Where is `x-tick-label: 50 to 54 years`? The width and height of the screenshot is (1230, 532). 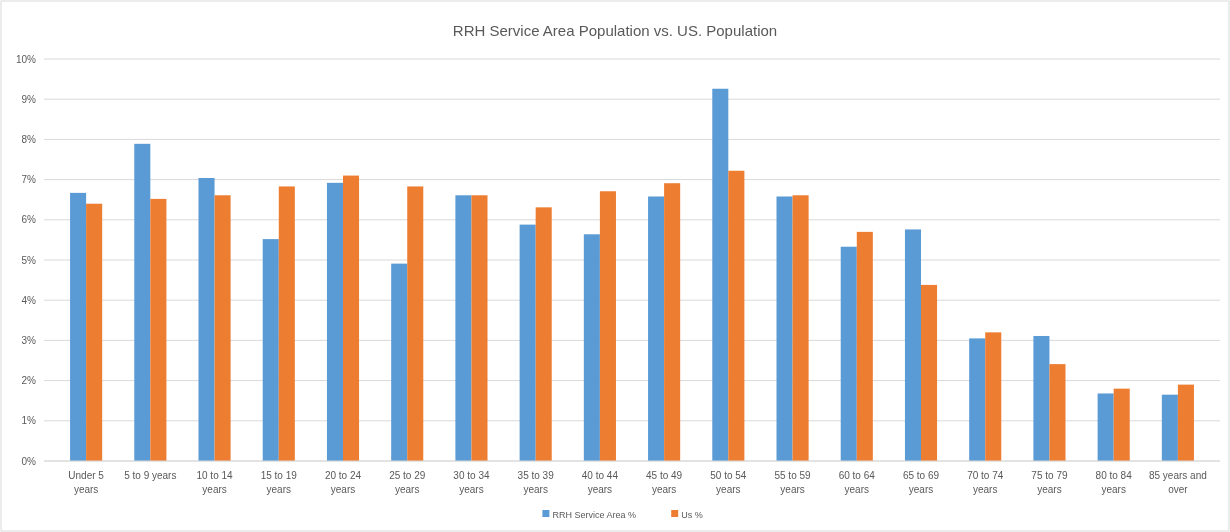 x-tick-label: 50 to 54 years is located at coordinates (728, 482).